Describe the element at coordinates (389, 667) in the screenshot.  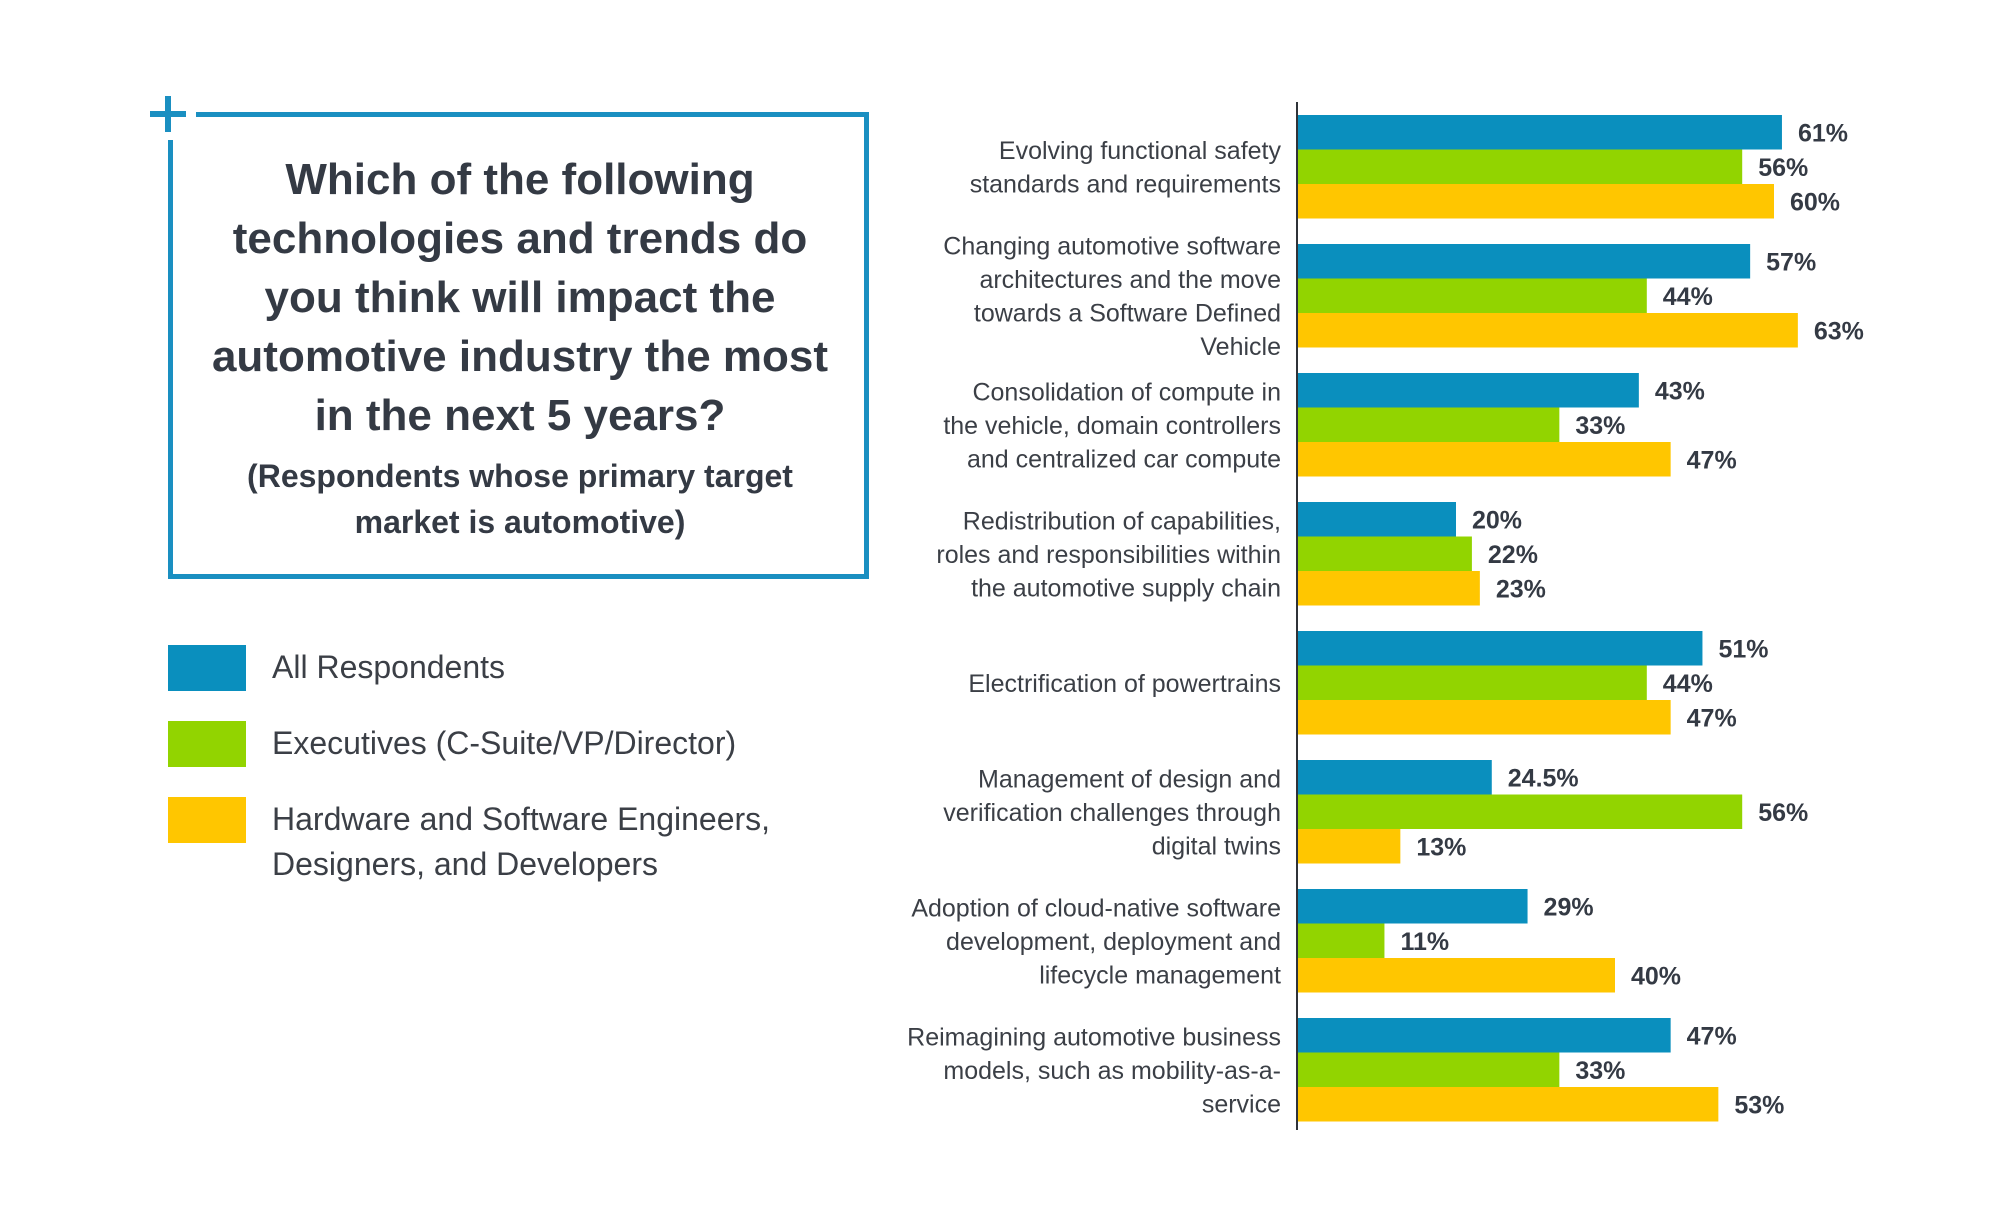
I see `legend-label: All Respondents` at that location.